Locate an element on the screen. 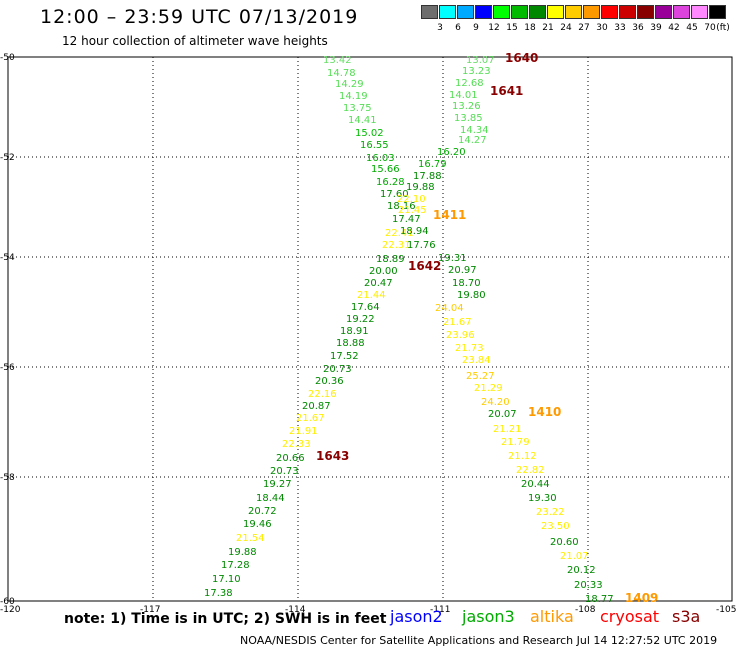 This screenshot has width=740, height=650. wave-height-observation: 20.72 is located at coordinates (262, 511).